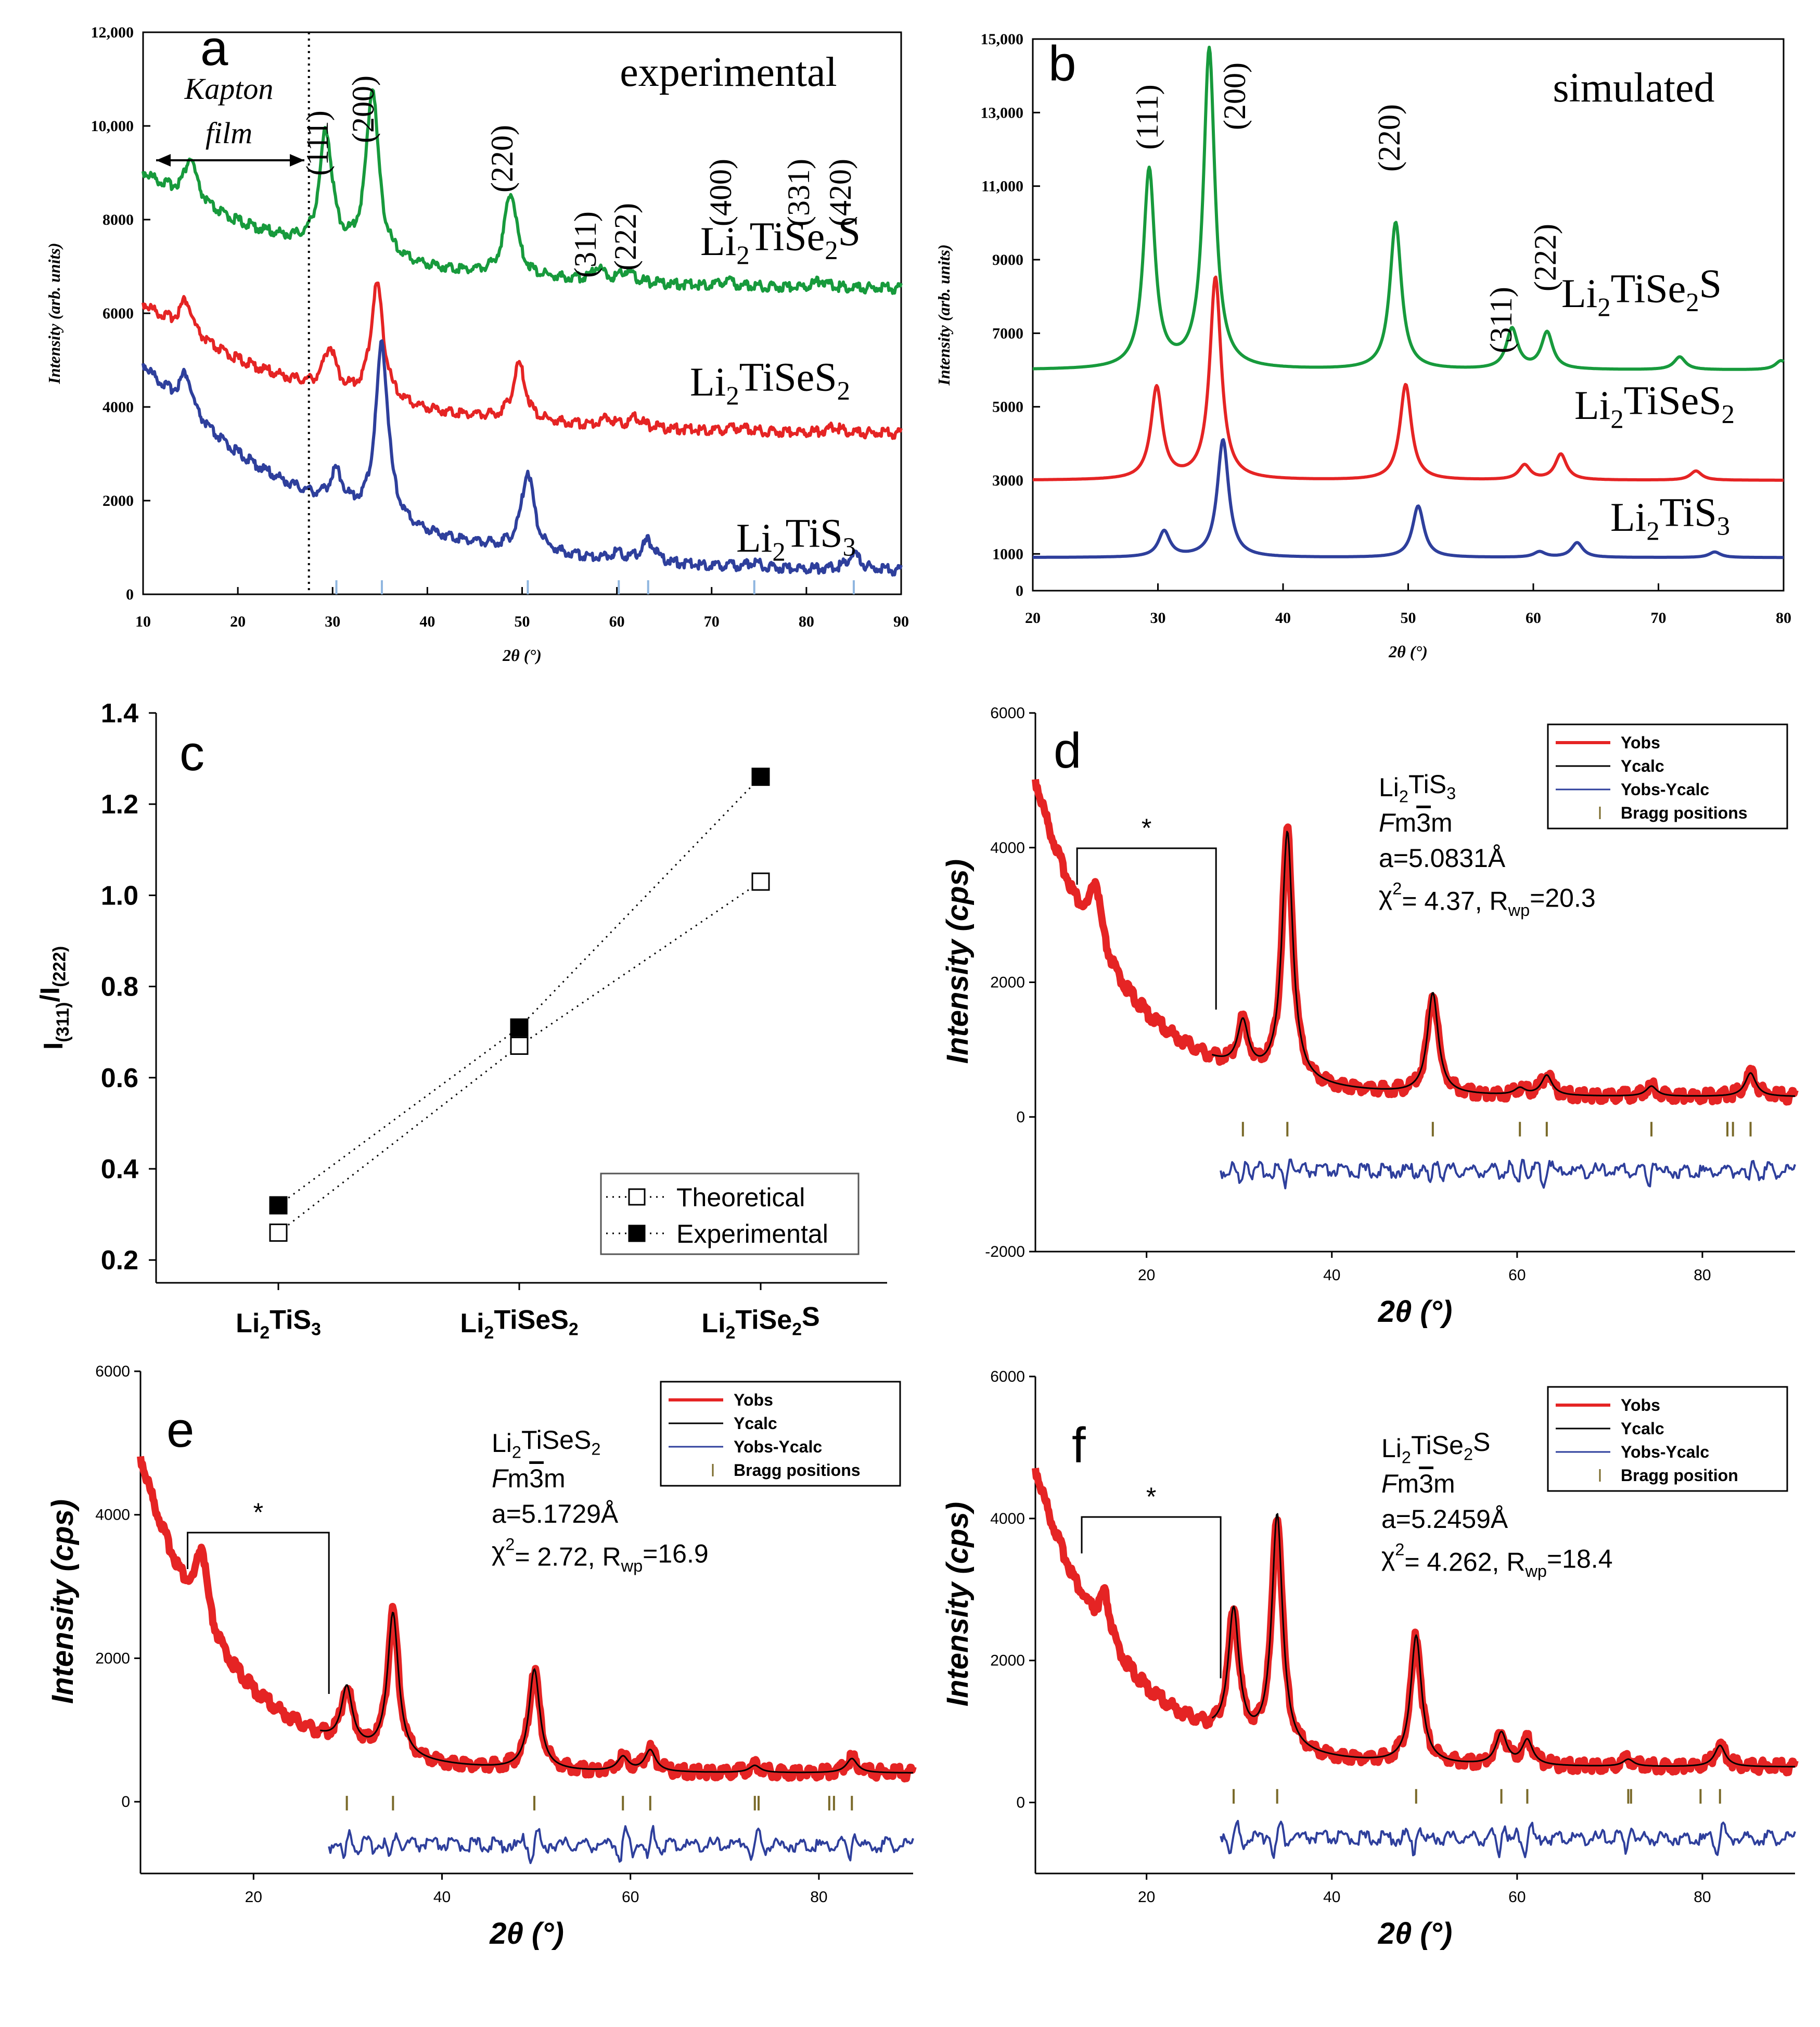  What do you see at coordinates (63, 1022) in the screenshot?
I see `formula-part: (311)` at bounding box center [63, 1022].